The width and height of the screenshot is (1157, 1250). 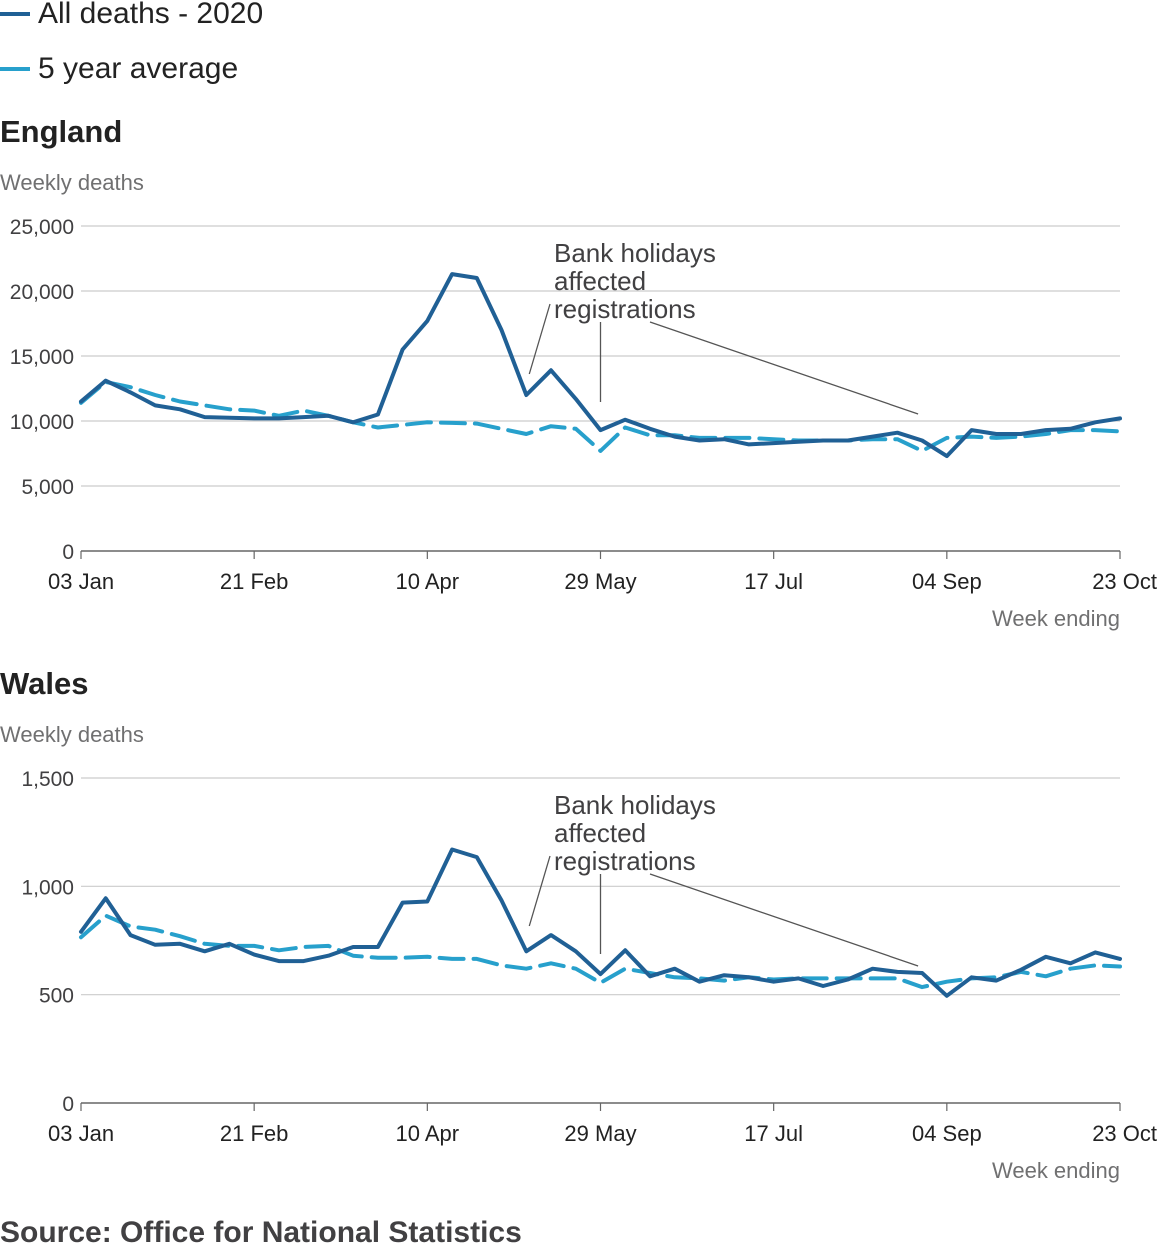 What do you see at coordinates (138, 68) in the screenshot?
I see `legend-label-5-year-average: 5 year average` at bounding box center [138, 68].